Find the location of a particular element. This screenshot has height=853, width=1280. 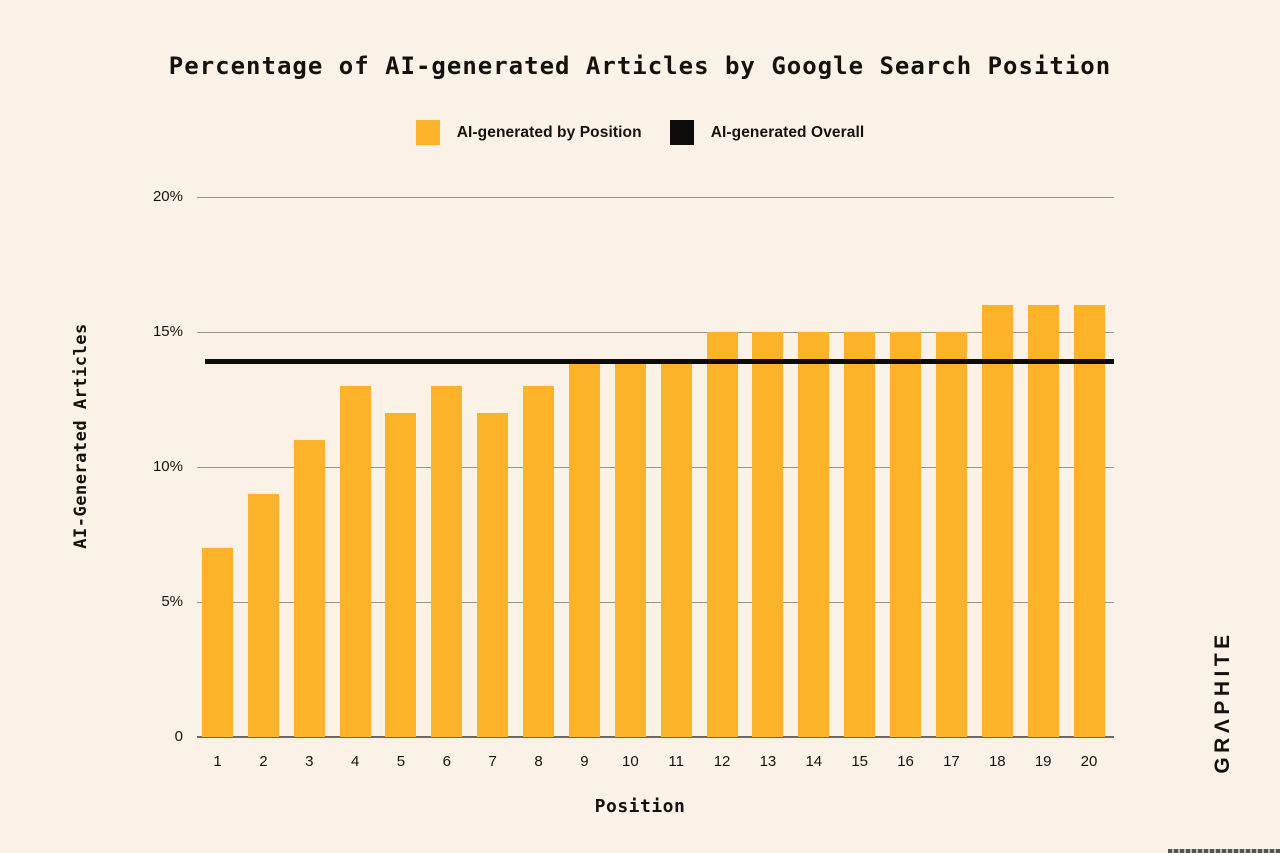

y-tick-label-0: 0 is located at coordinates (178, 736).